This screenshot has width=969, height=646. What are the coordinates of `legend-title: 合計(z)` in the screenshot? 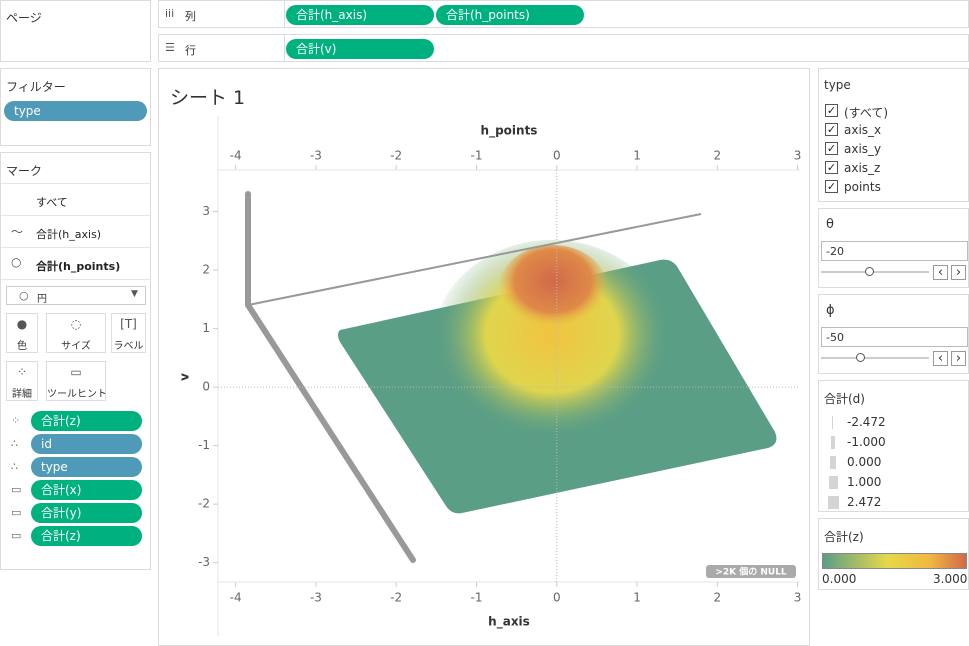 It's located at (844, 537).